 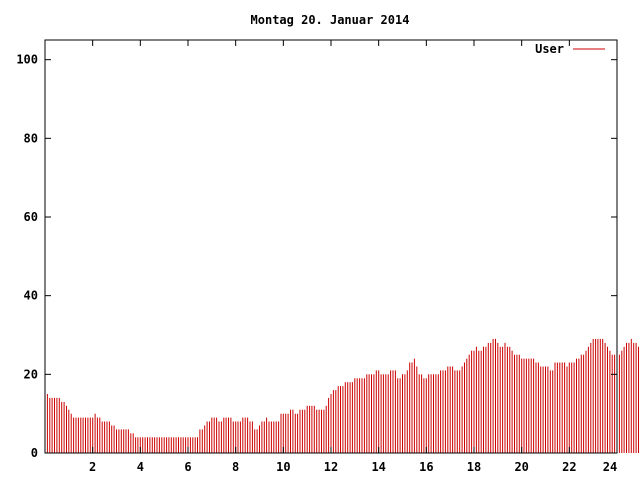 I want to click on y-tick-label: 80, so click(x=31, y=138).